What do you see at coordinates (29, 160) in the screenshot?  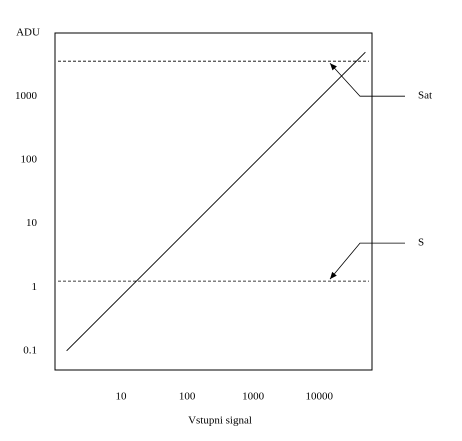 I see `y-tick-label: 100` at bounding box center [29, 160].